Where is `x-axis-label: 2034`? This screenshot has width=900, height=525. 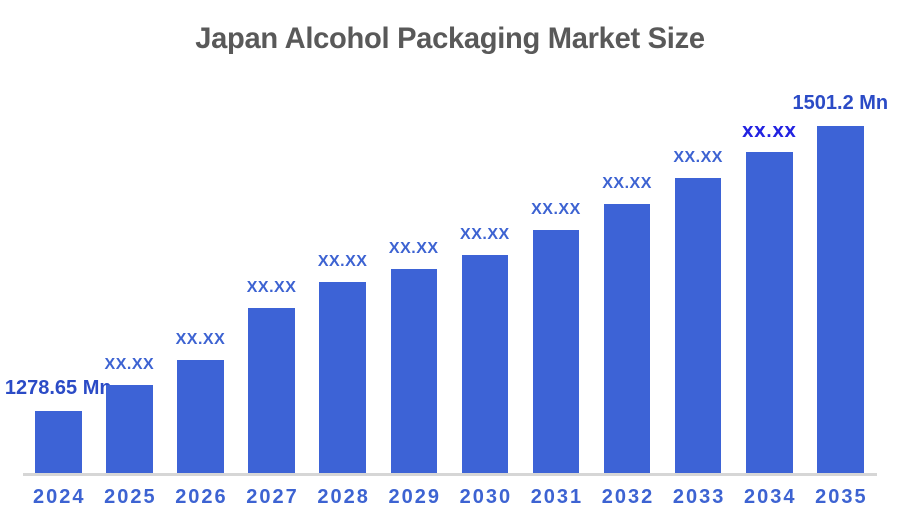
x-axis-label: 2034 is located at coordinates (770, 497).